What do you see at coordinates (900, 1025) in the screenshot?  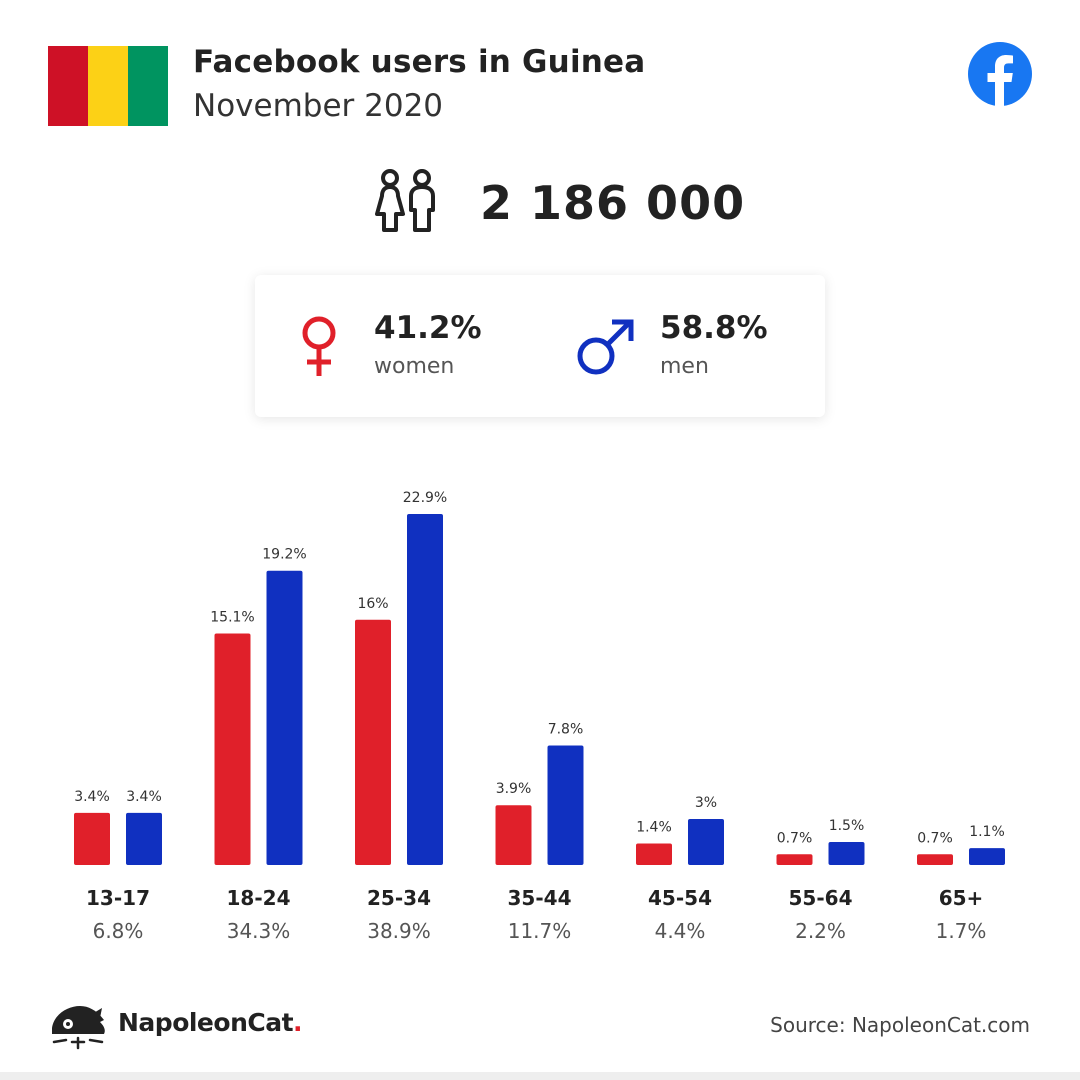 I see `source-credit: Source: NapoleonCat.com` at bounding box center [900, 1025].